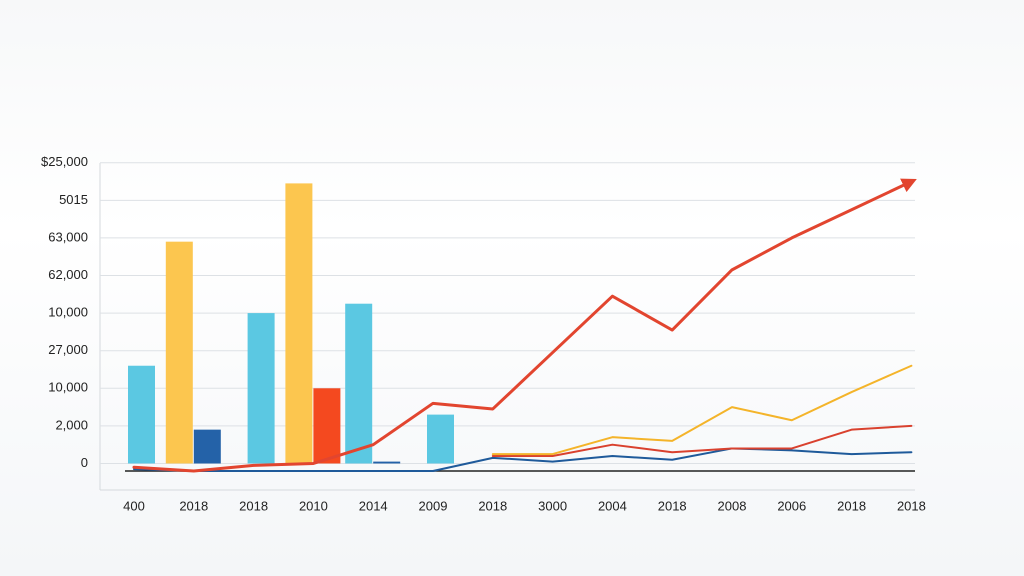 The width and height of the screenshot is (1024, 576). Describe the element at coordinates (612, 505) in the screenshot. I see `x-tick-label: 2004` at that location.